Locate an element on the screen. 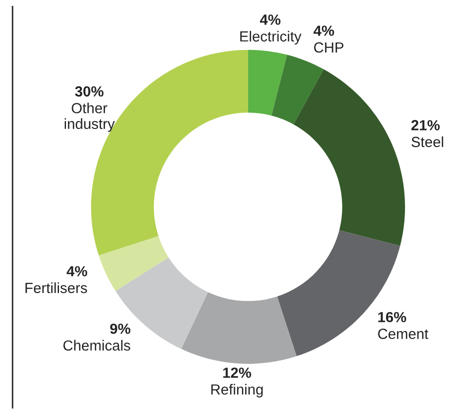 Image resolution: width=449 pixels, height=420 pixels. data-label: 30% is located at coordinates (89, 91).